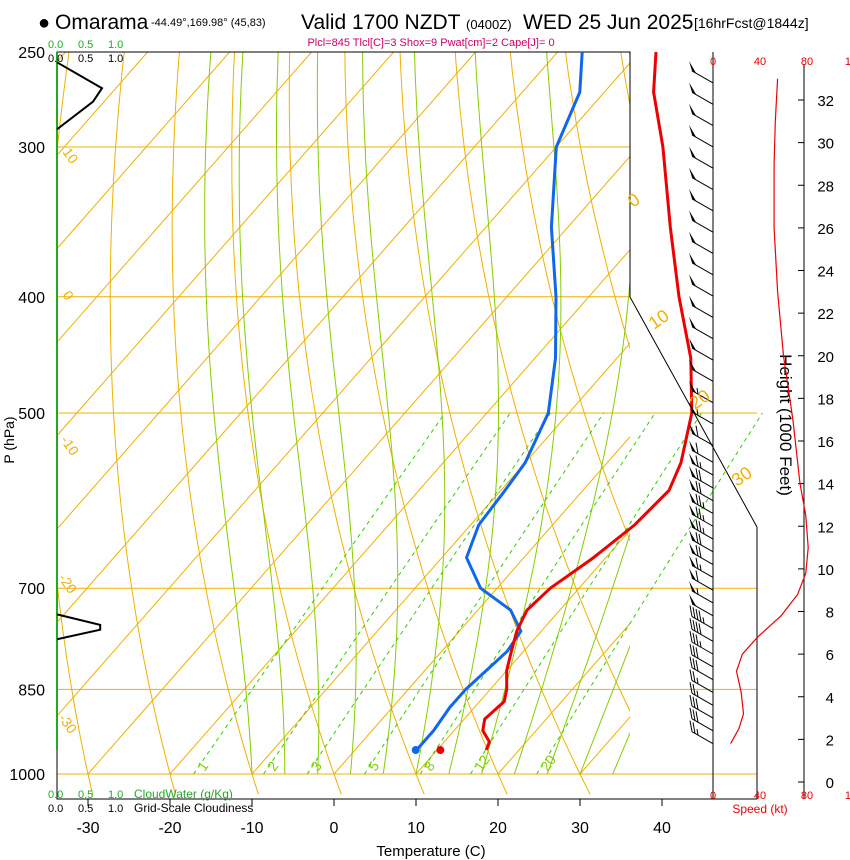 This screenshot has width=850, height=860. Describe the element at coordinates (807, 796) in the screenshot. I see `speed-tick-bottom: 80` at that location.